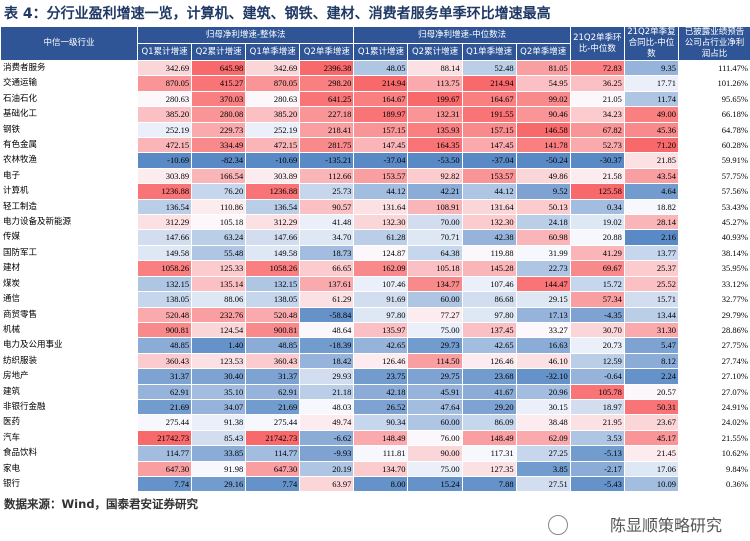  I want to click on value-cell: 31.99, so click(543, 253).